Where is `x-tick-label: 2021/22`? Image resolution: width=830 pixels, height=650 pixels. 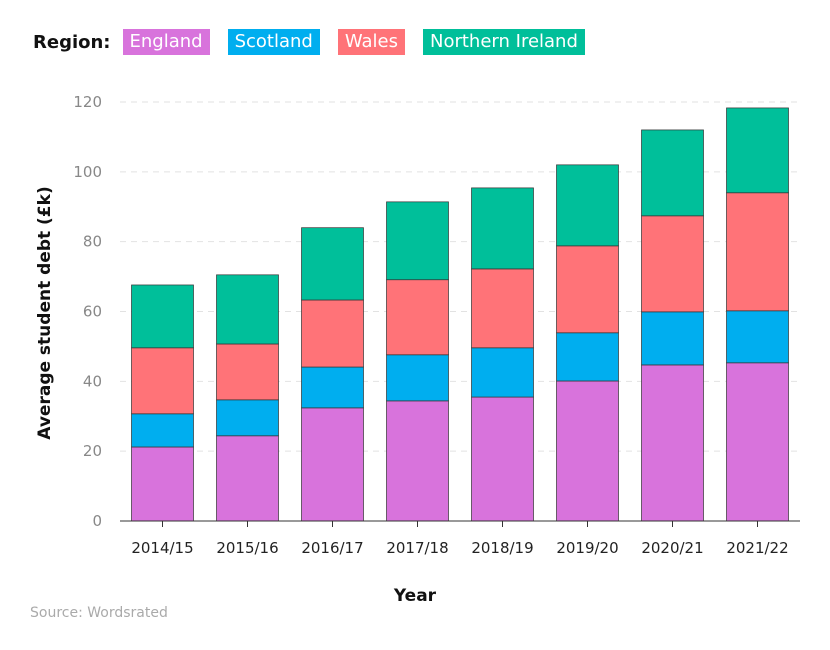
x-tick-label: 2021/22 is located at coordinates (757, 548).